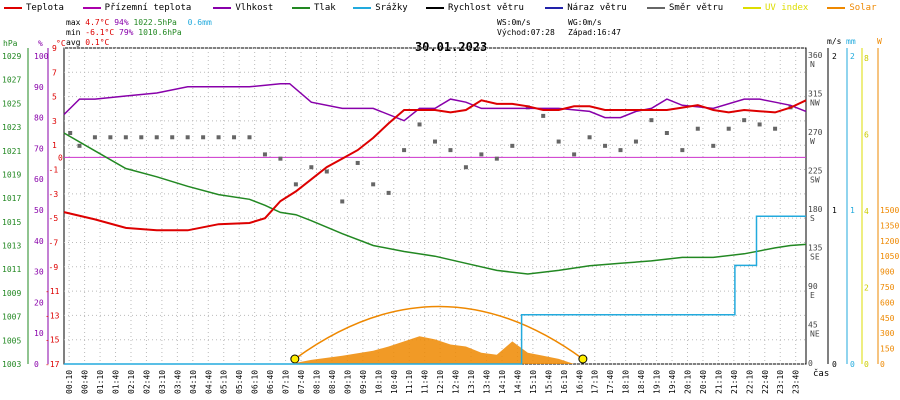  What do you see at coordinates (813, 286) in the screenshot?
I see `direction-tick-label: 90` at bounding box center [813, 286].